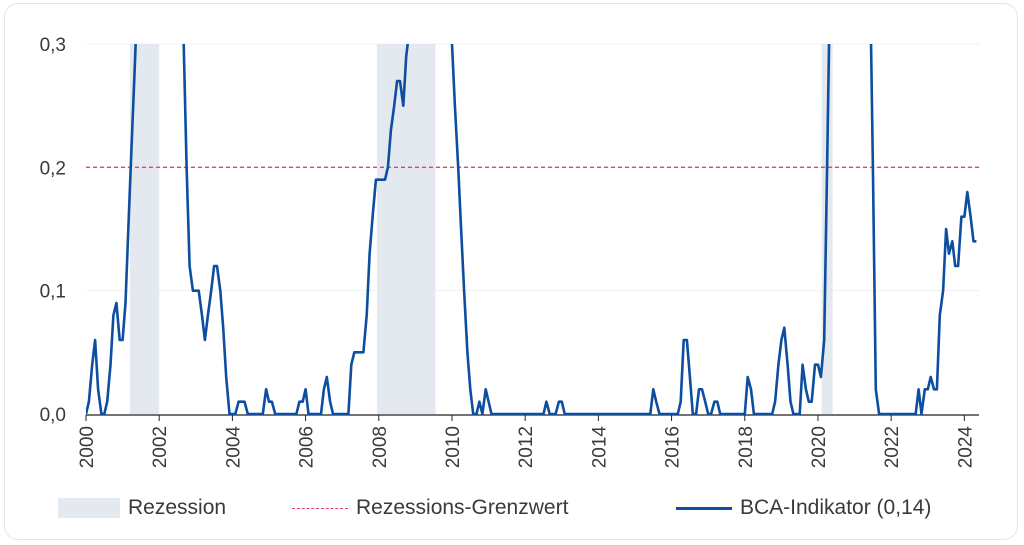 This screenshot has width=1024, height=545. Describe the element at coordinates (160, 447) in the screenshot. I see `x-tick-label: 2002` at that location.